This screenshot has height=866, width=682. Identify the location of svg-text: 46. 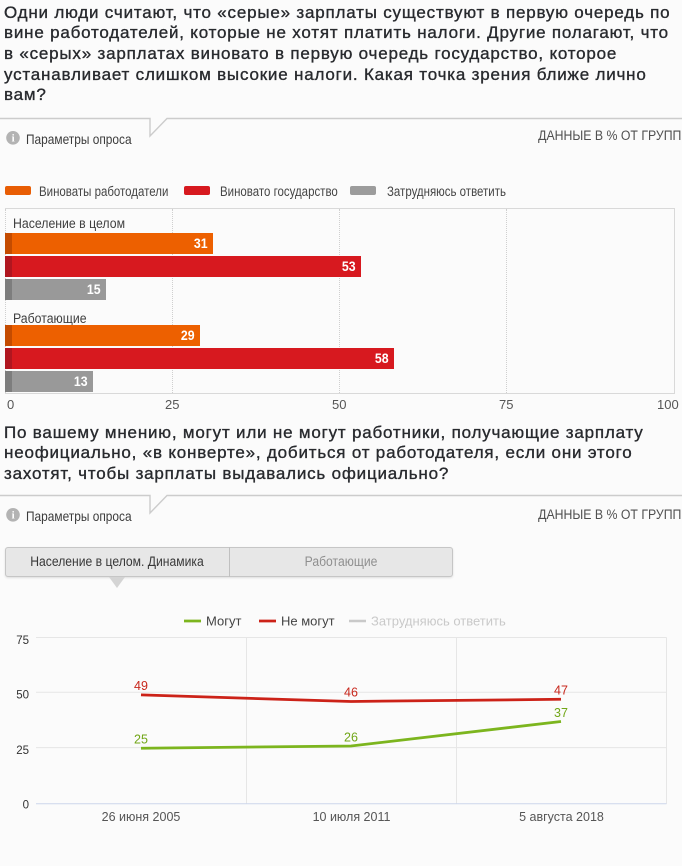
(351, 693).